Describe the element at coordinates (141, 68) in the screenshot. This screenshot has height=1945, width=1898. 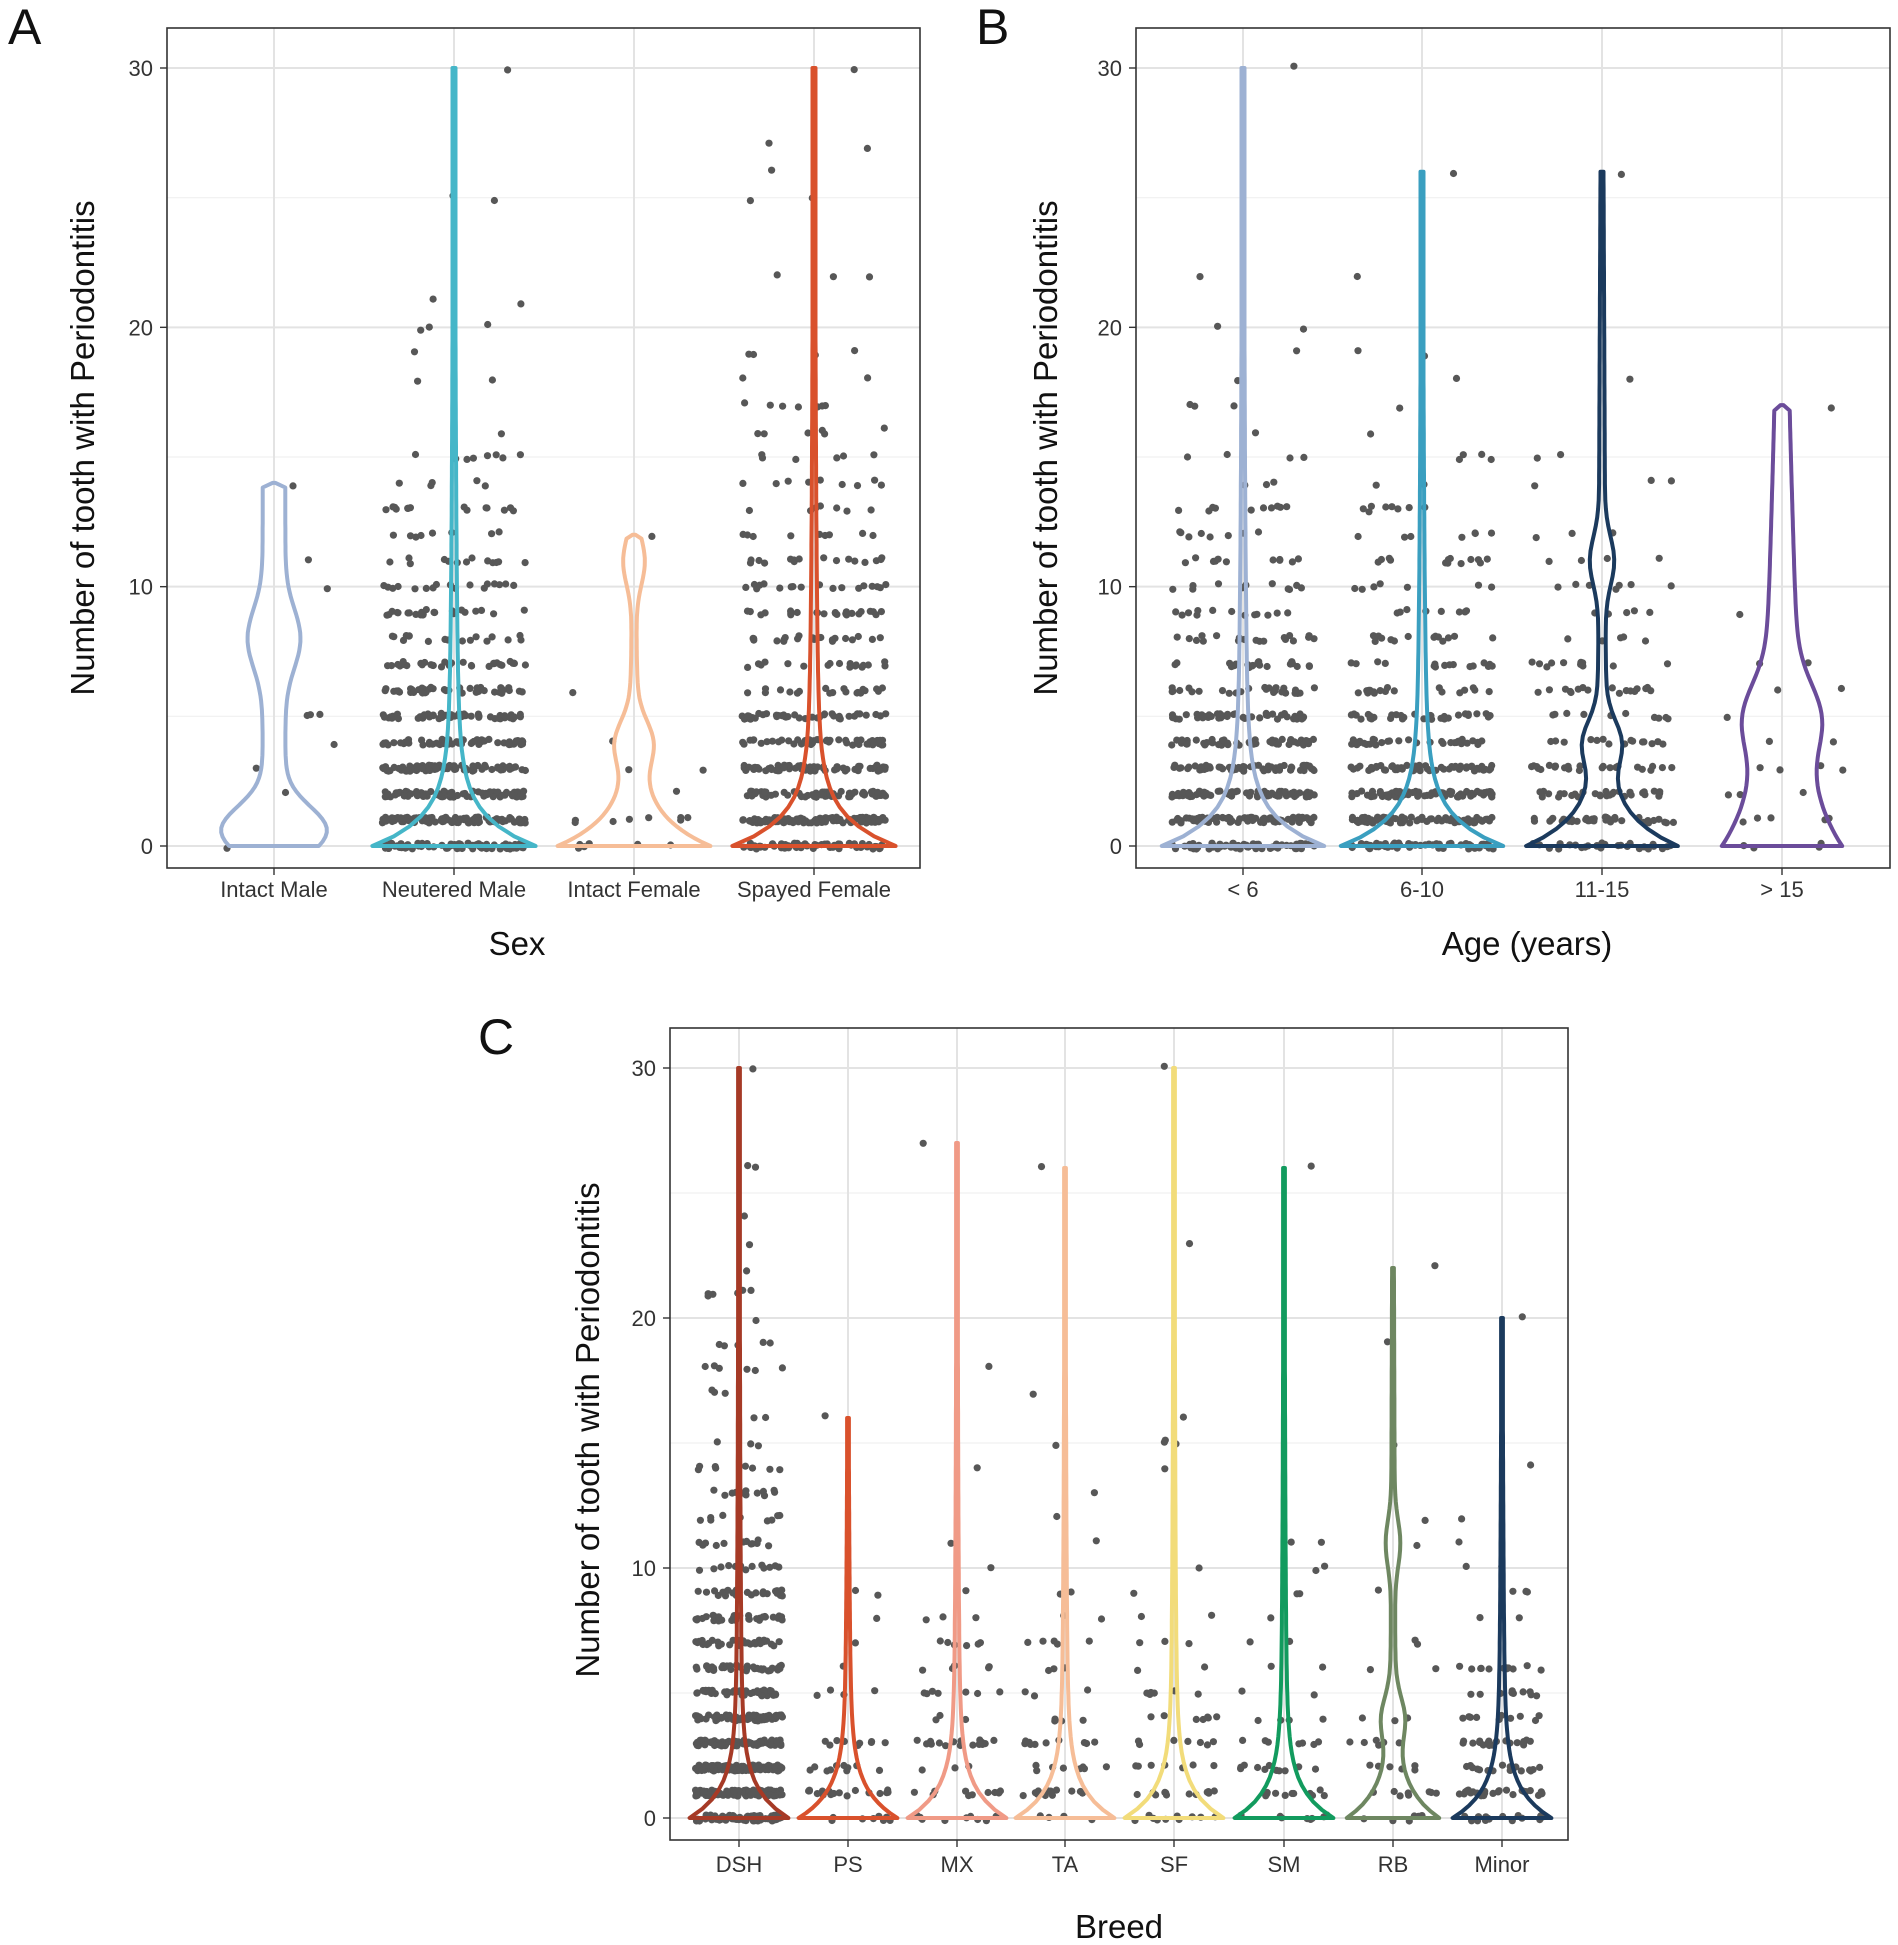
I see `y-tick-label-30: 30` at that location.